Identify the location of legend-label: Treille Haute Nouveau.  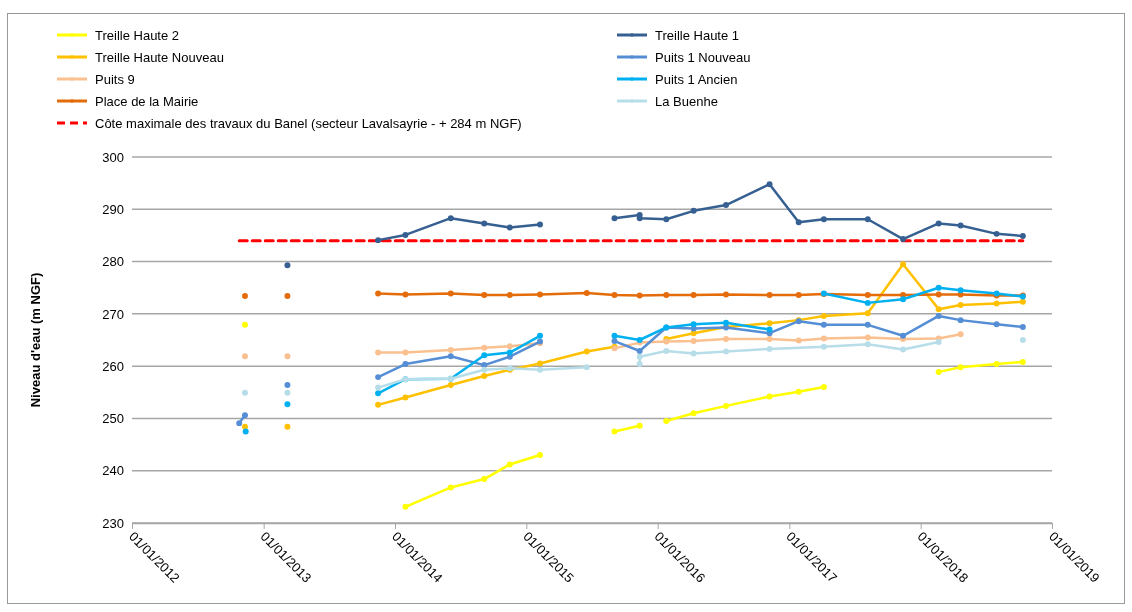
(159, 57).